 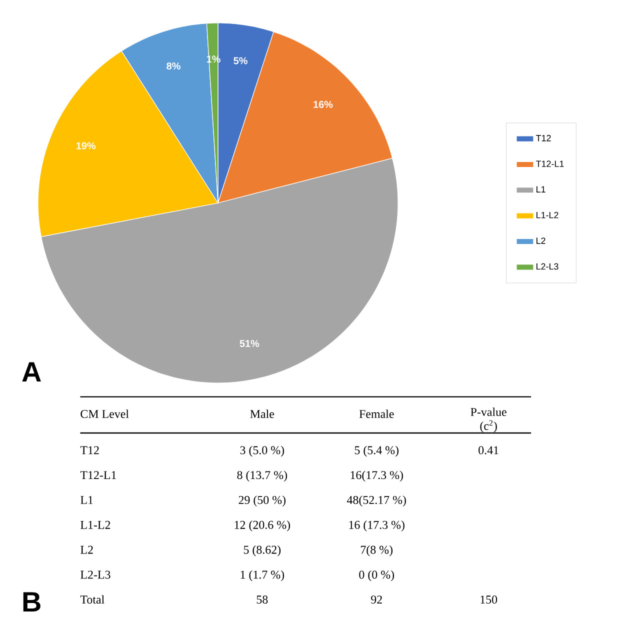 What do you see at coordinates (376, 451) in the screenshot?
I see `text: 5 (5.4 %)` at bounding box center [376, 451].